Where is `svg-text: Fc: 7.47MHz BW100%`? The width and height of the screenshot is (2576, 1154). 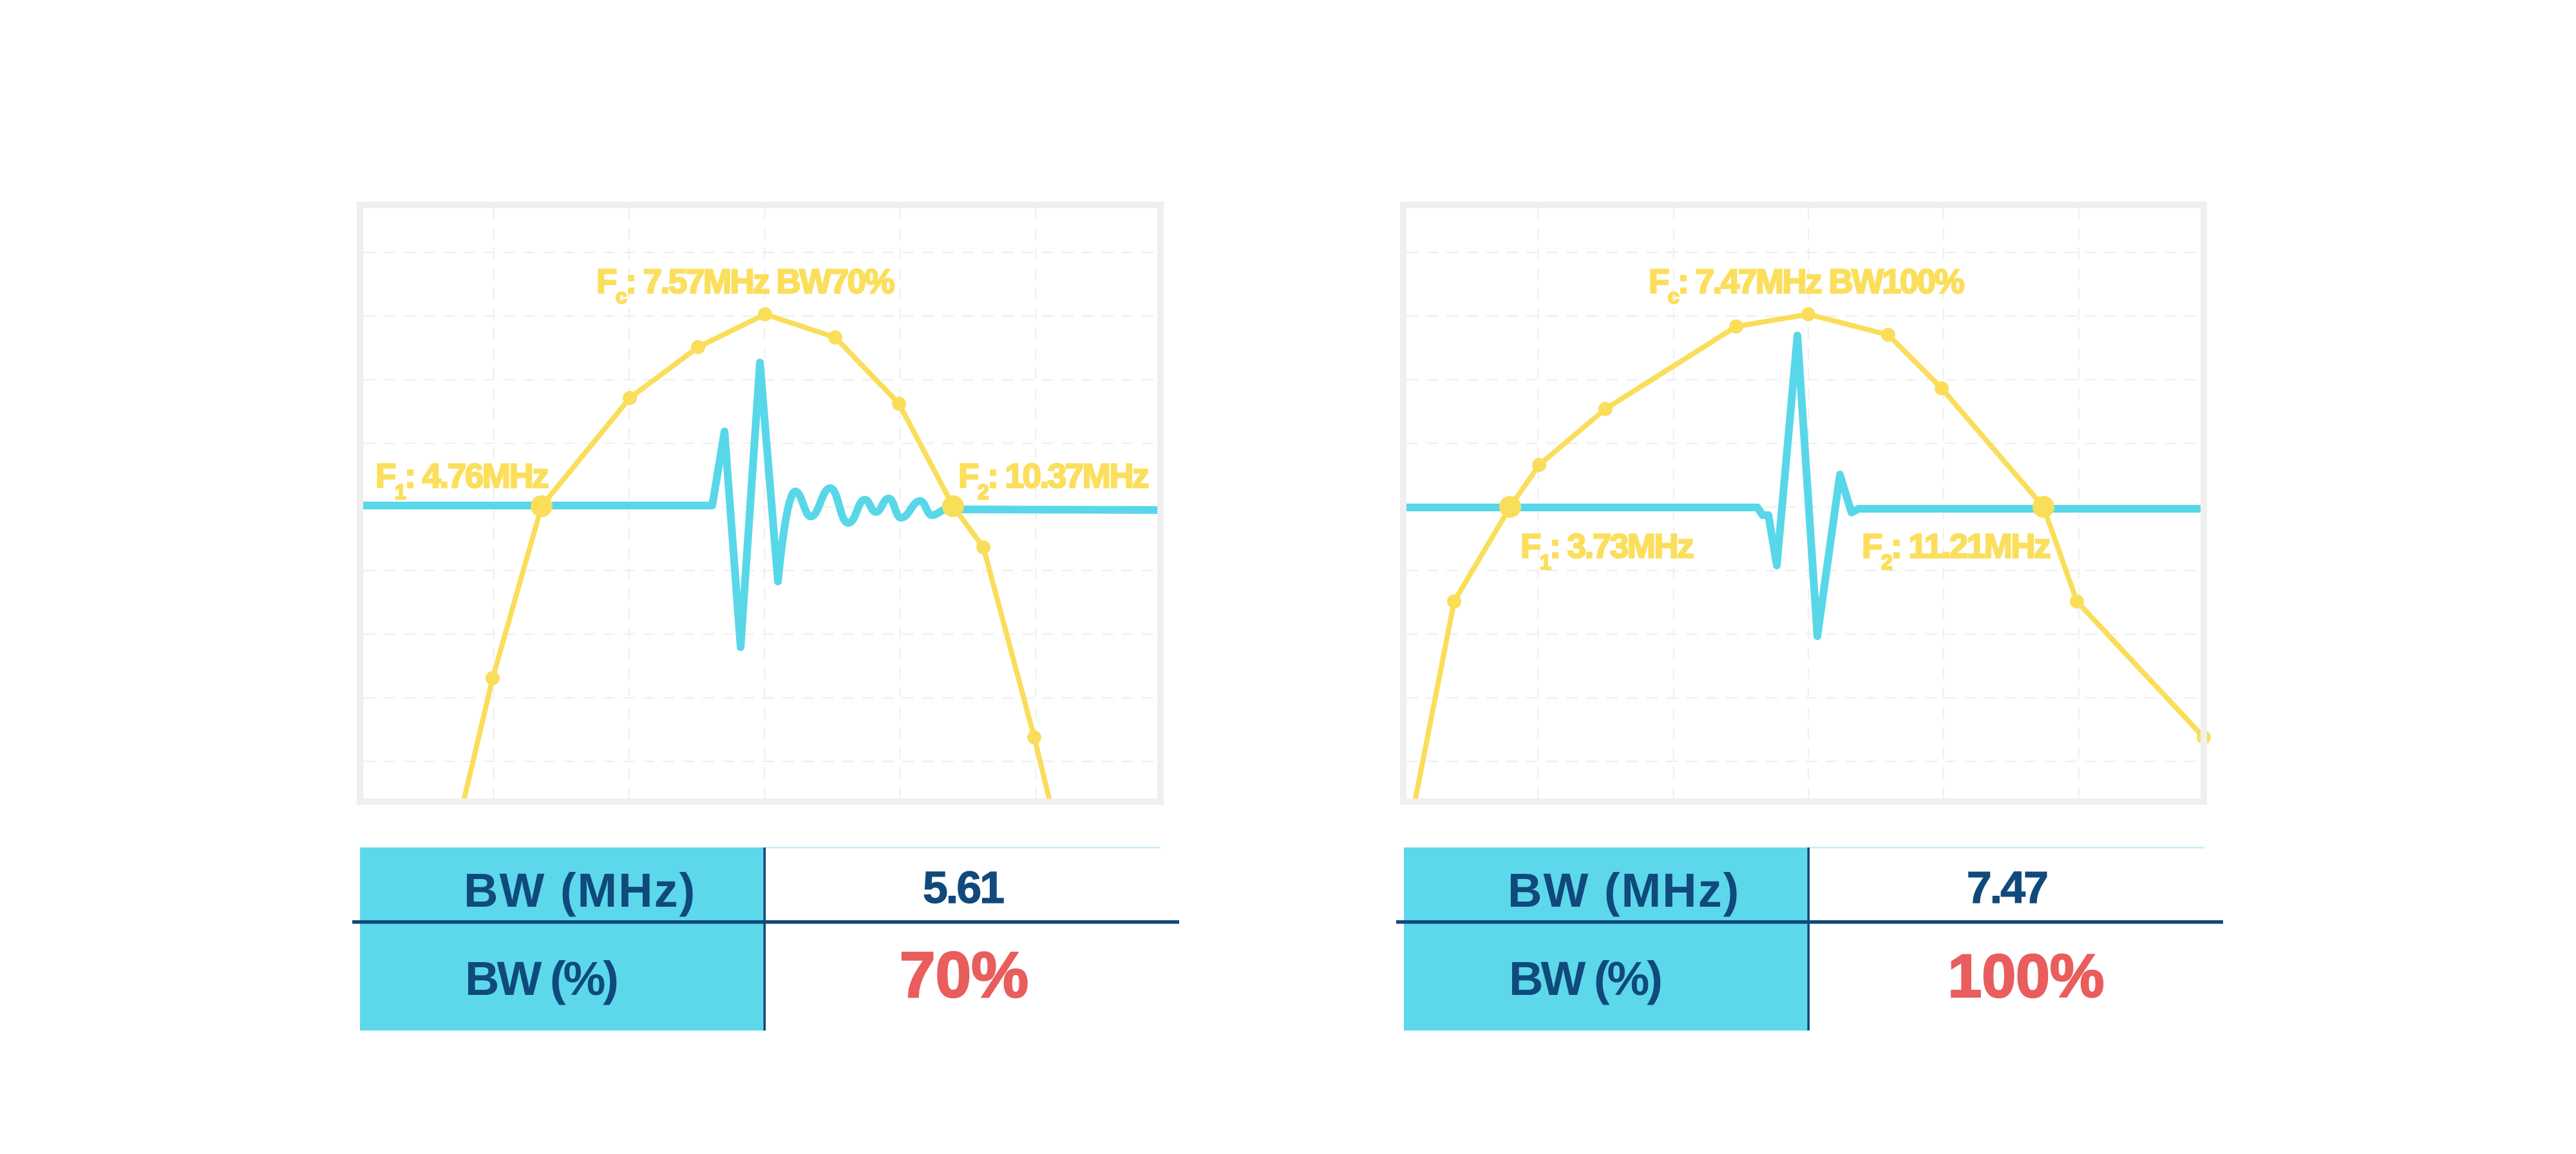 svg-text: Fc: 7.47MHz BW100% is located at coordinates (1806, 285).